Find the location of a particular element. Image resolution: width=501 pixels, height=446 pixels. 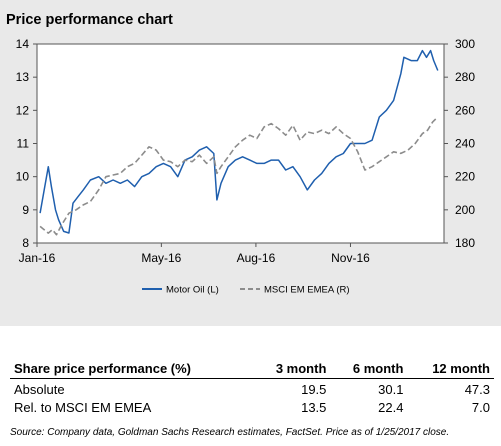

y-right-tick-label: 180 is located at coordinates (465, 243).